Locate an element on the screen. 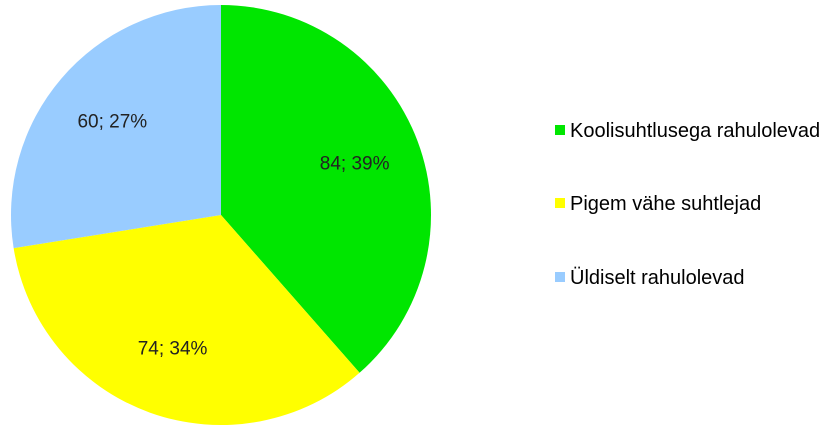  legend-label: Pigem vähe suhtlejad is located at coordinates (666, 204).